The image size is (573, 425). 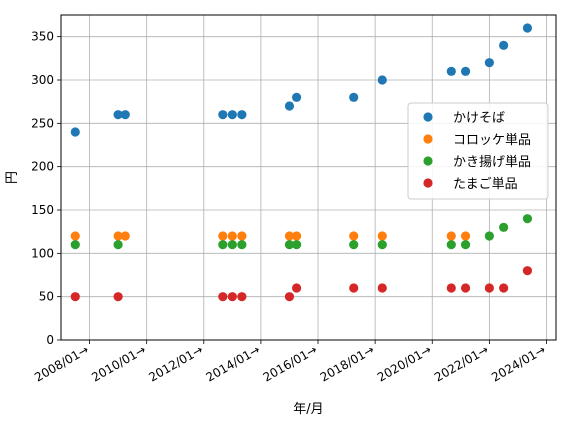 I want to click on x-tick-label: 2012/01→, so click(x=175, y=363).